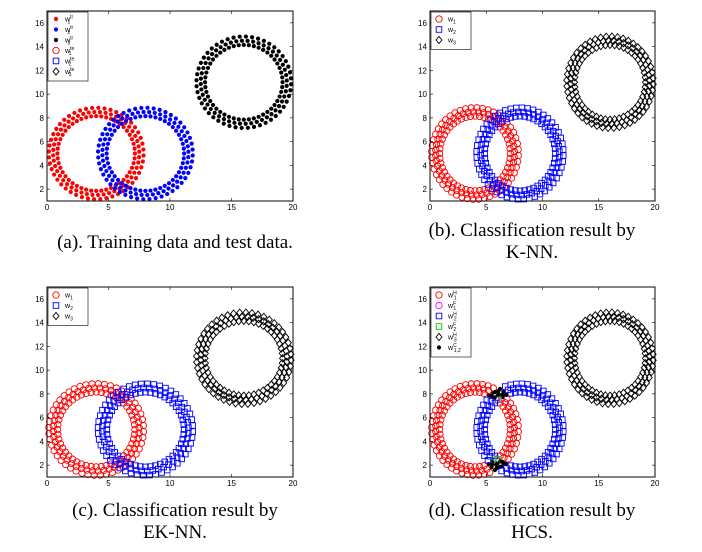 This screenshot has height=552, width=702. I want to click on y-tick-label: 4, so click(425, 441).